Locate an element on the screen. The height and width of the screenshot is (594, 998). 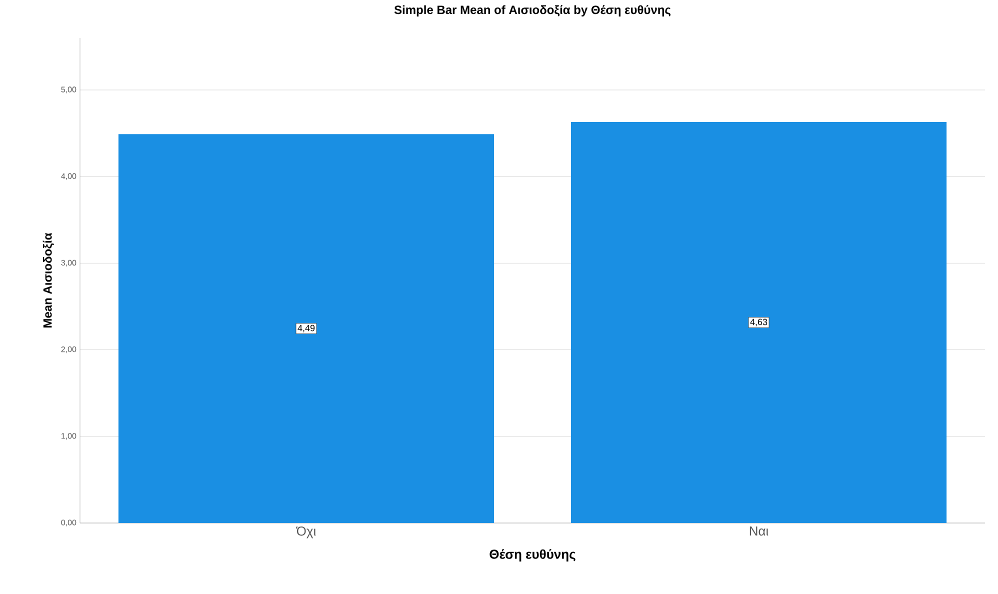
y-axis-title: Mean Αισιοδοξία is located at coordinates (48, 280).